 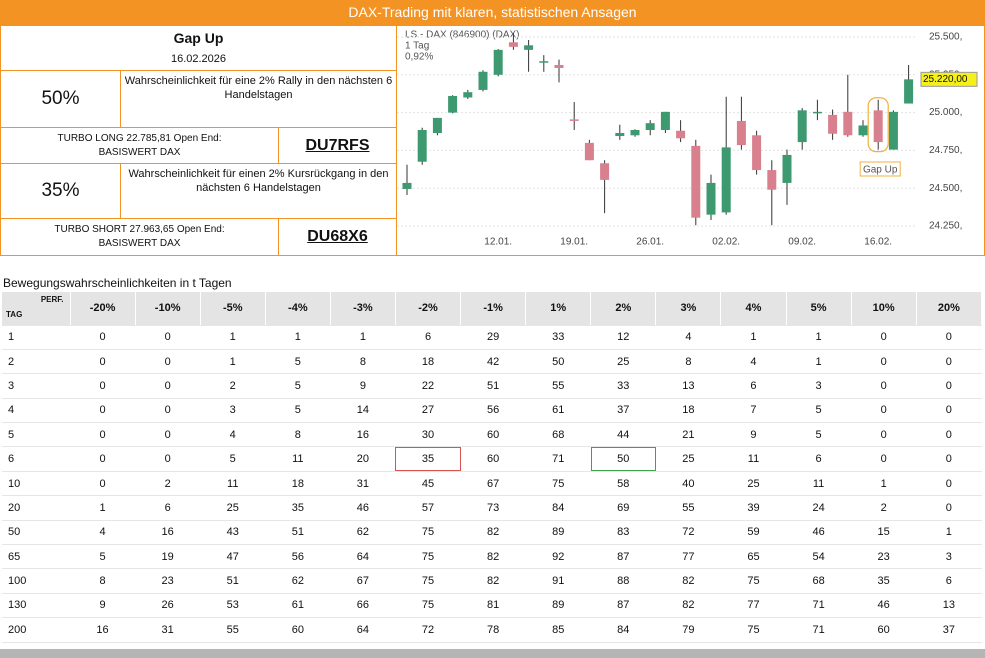 I want to click on value-cell: 2, so click(x=884, y=508).